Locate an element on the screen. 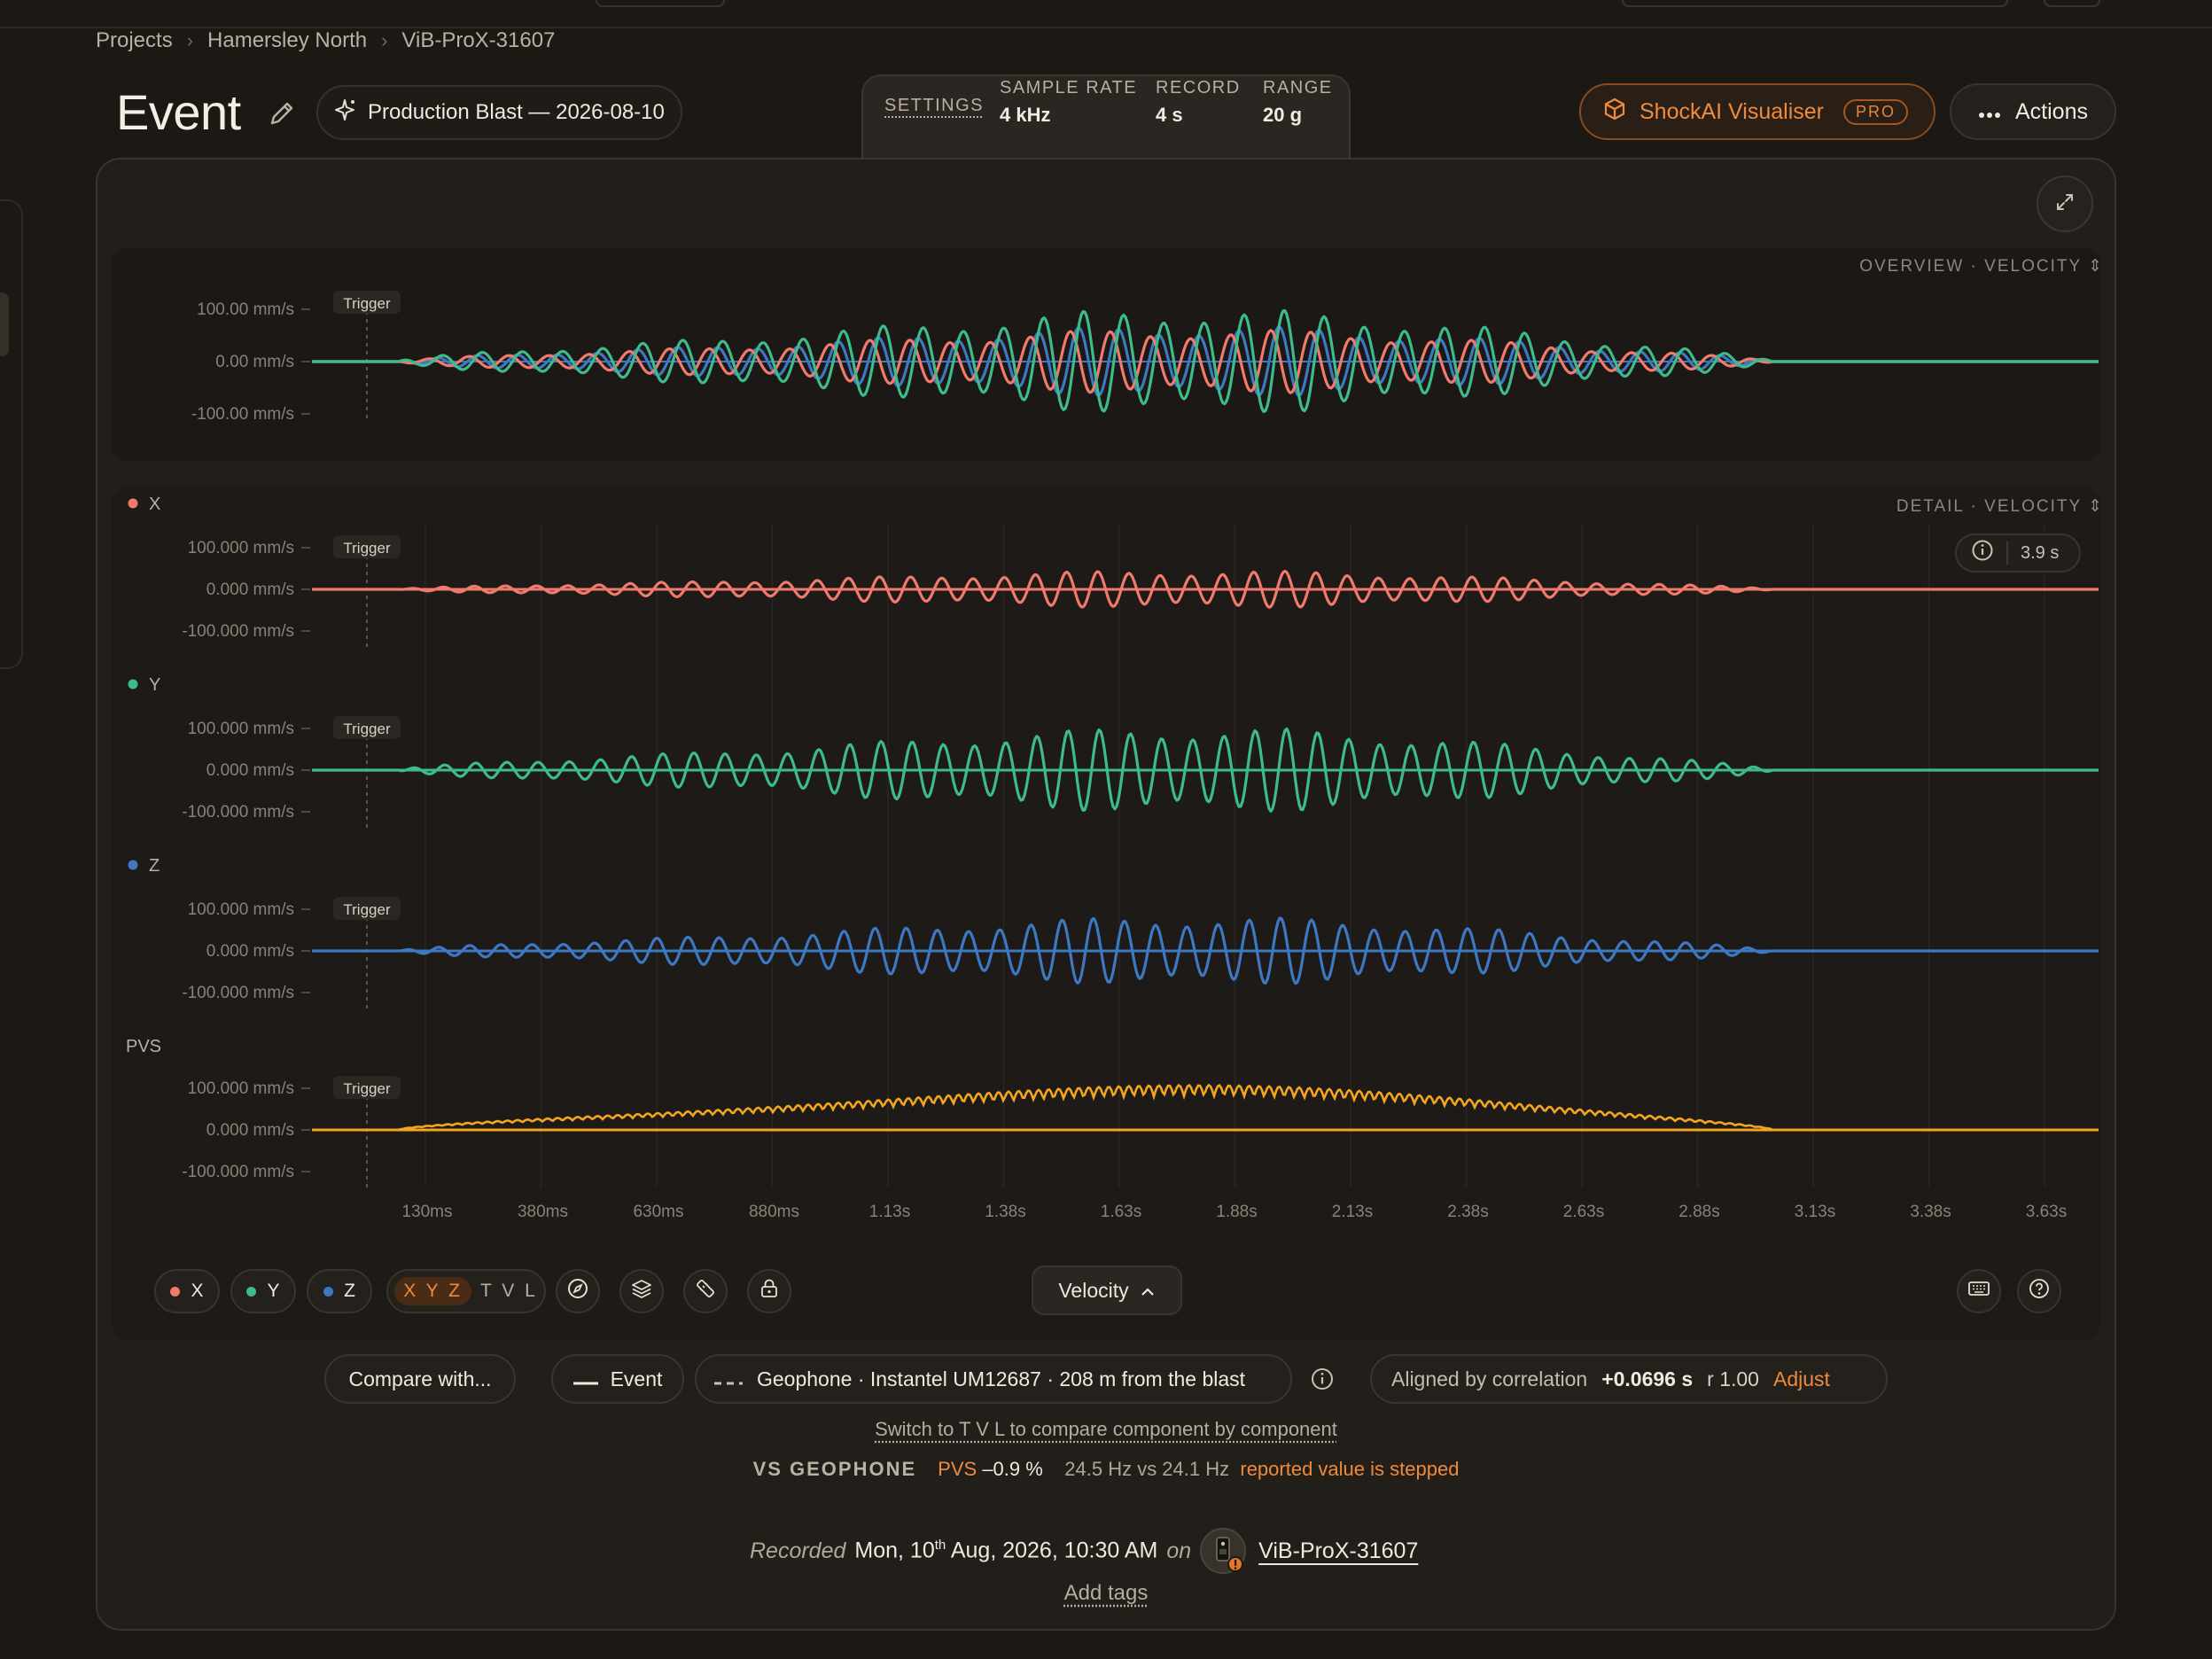  keyboard-shortcuts-button is located at coordinates (1979, 1291).